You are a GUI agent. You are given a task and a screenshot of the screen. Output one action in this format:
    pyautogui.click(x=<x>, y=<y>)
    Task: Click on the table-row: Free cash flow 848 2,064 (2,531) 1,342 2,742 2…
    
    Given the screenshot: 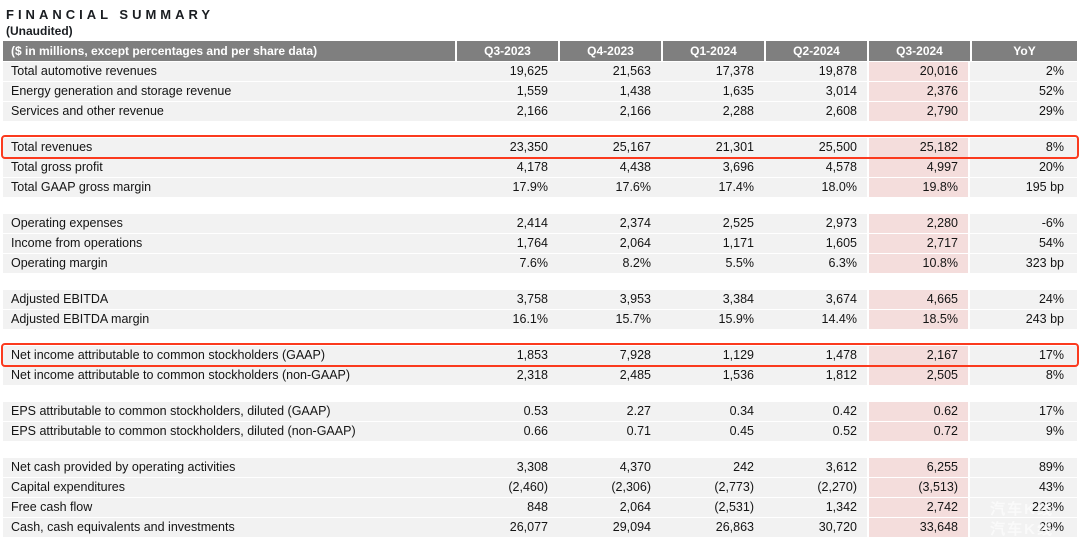 What is the action you would take?
    pyautogui.click(x=540, y=507)
    